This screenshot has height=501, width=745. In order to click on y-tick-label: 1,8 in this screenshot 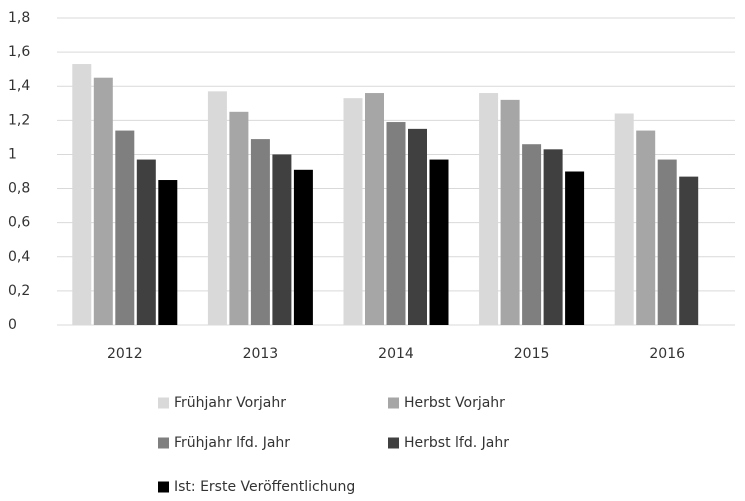, I will do `click(19, 18)`.